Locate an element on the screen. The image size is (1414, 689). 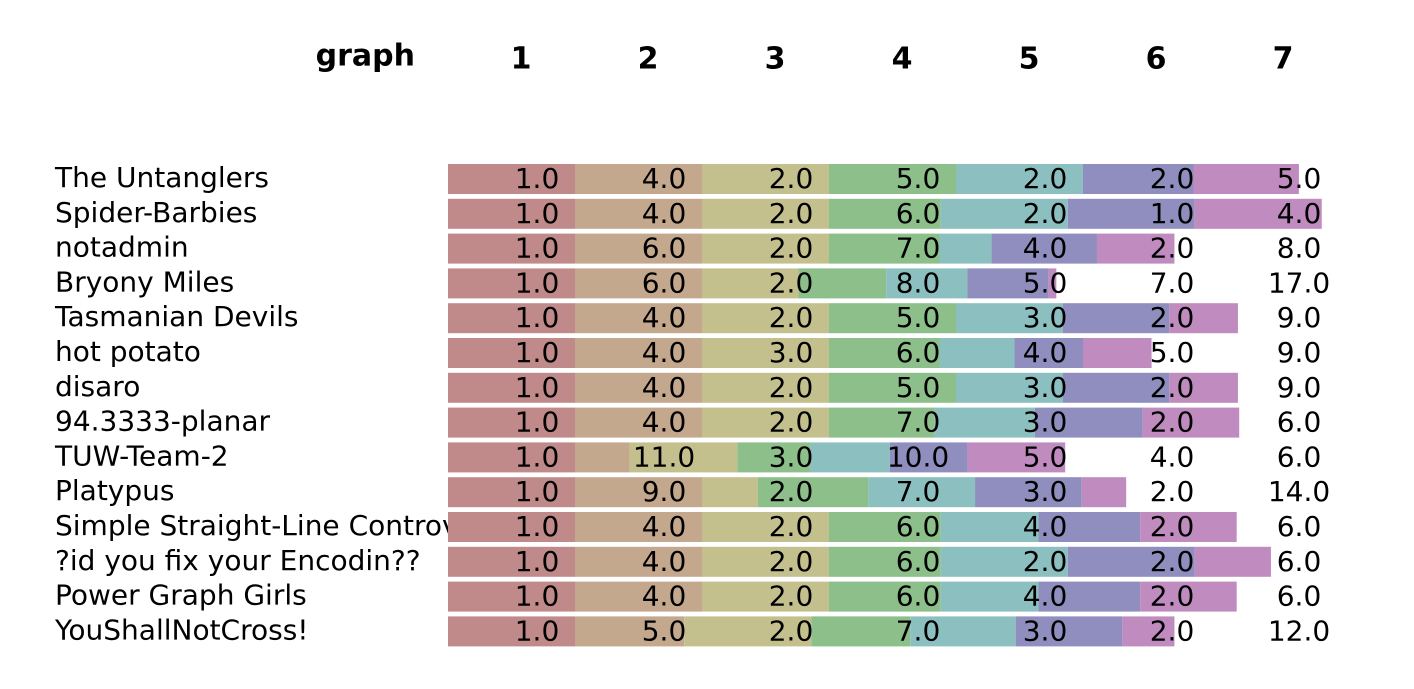
column-header: 7 is located at coordinates (1283, 59).